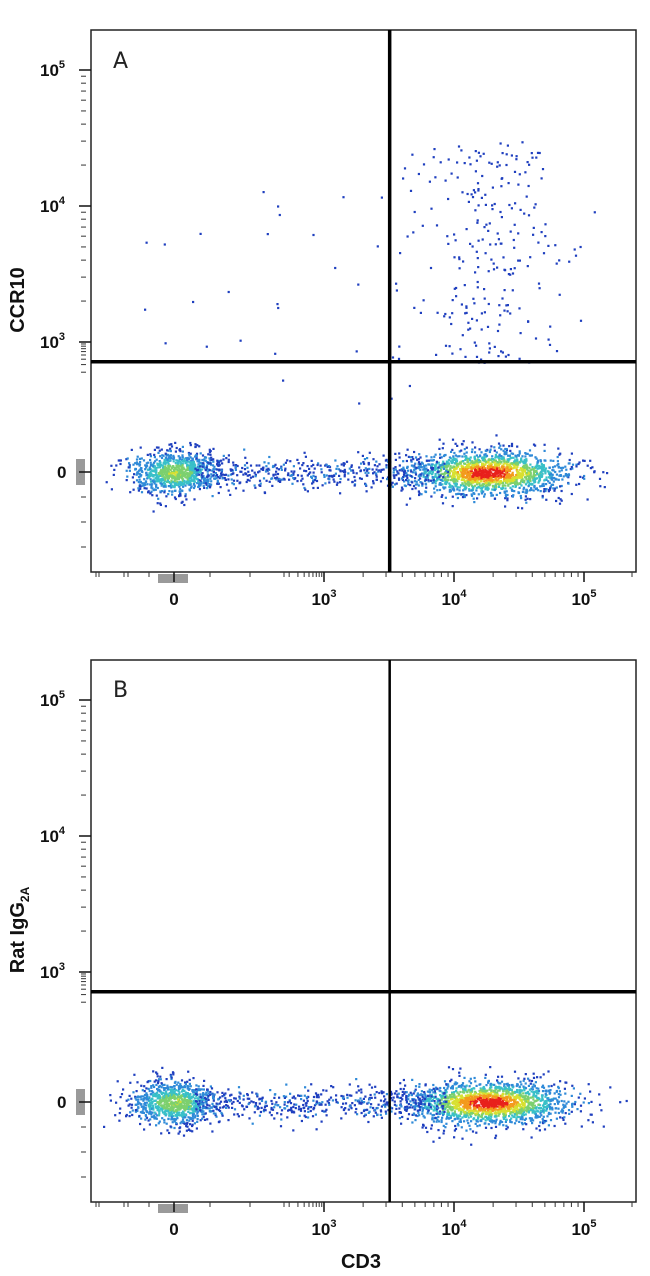 The height and width of the screenshot is (1276, 650). Describe the element at coordinates (61, 472) in the screenshot. I see `y-tick-label: 0` at that location.